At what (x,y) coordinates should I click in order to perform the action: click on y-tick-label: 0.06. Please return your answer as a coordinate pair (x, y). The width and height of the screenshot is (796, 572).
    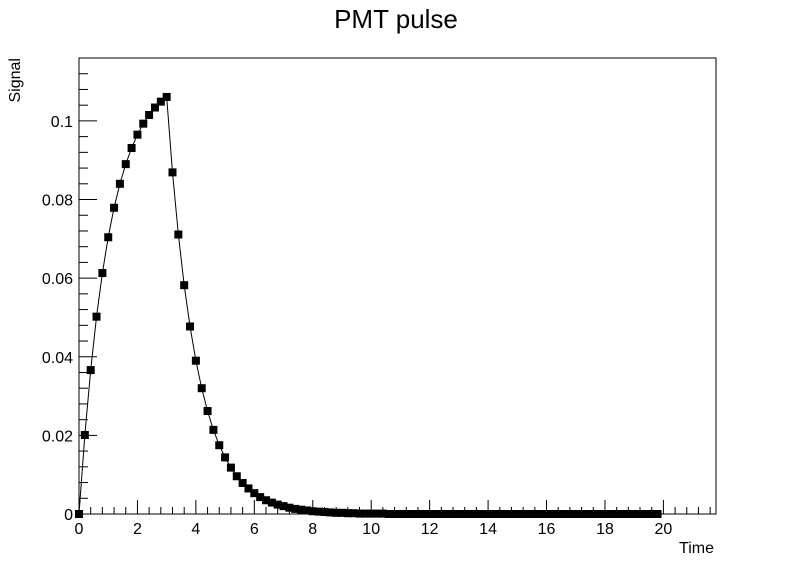
    Looking at the image, I should click on (57, 279).